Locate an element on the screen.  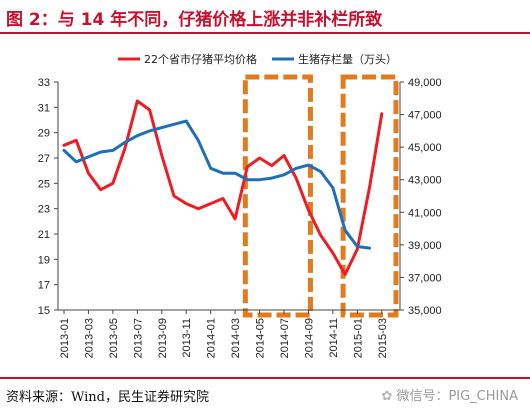
y-right-tick-label: 35,000 is located at coordinates (425, 311).